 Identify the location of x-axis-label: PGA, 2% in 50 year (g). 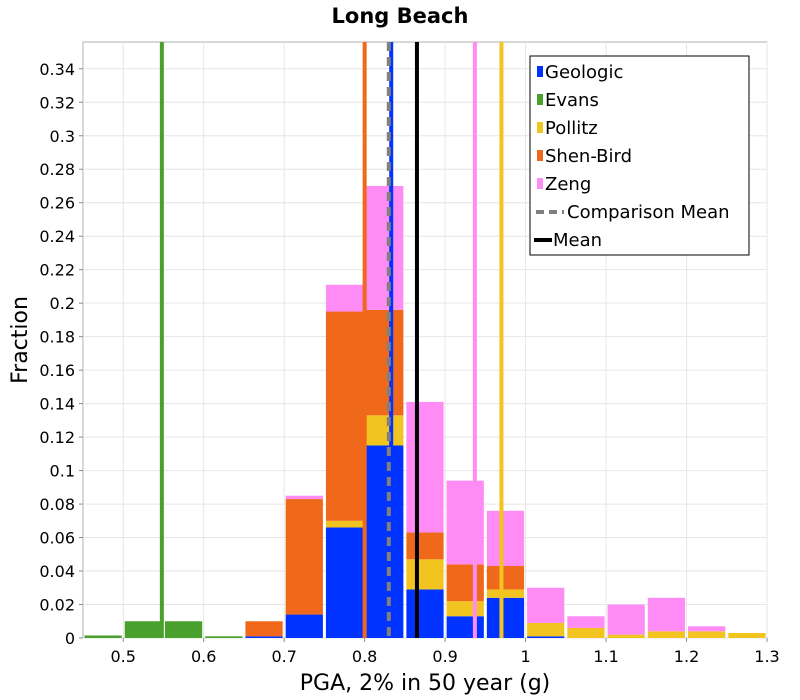
(425, 683).